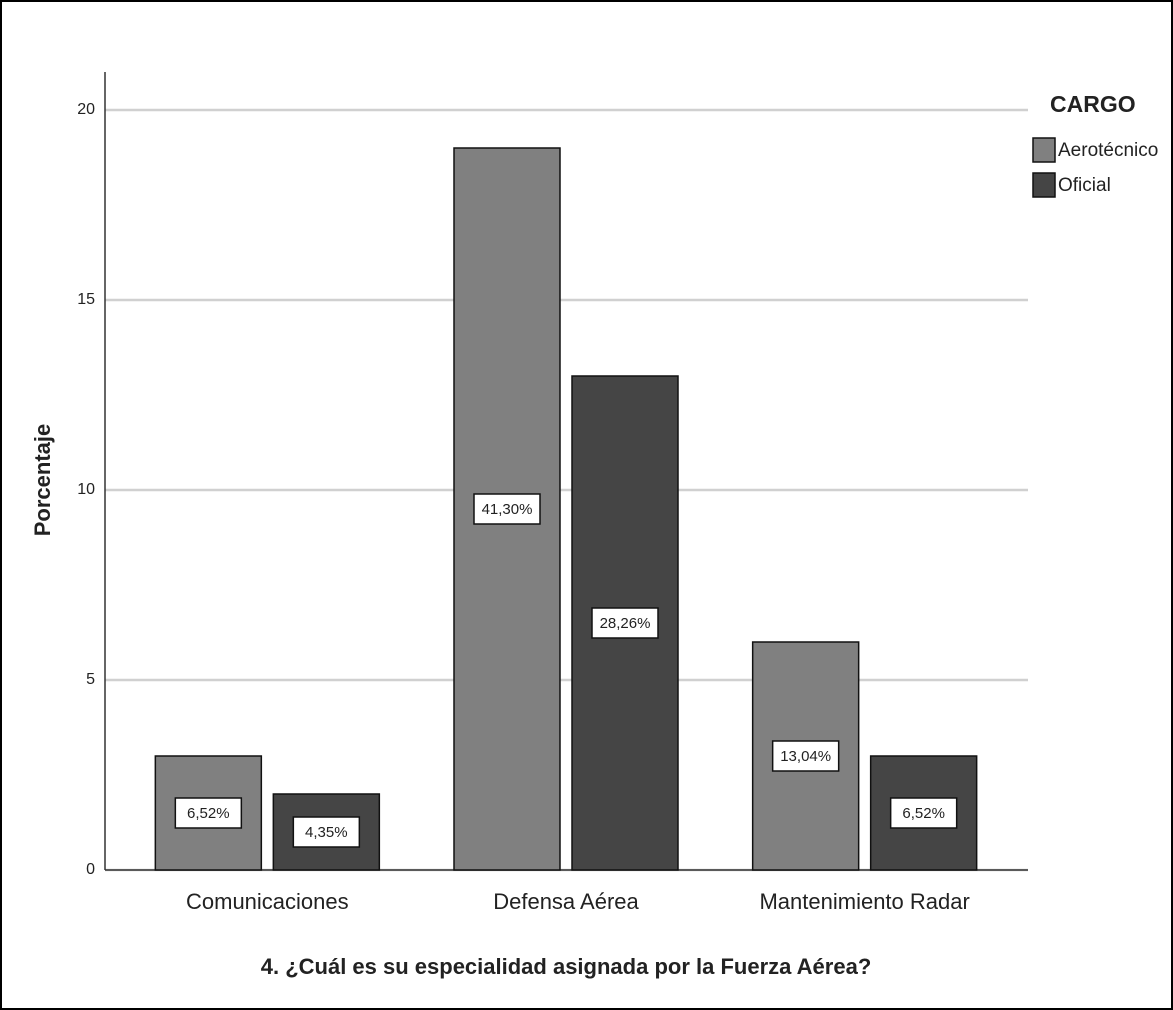 The image size is (1173, 1010). I want to click on data-label: 41,30%, so click(507, 509).